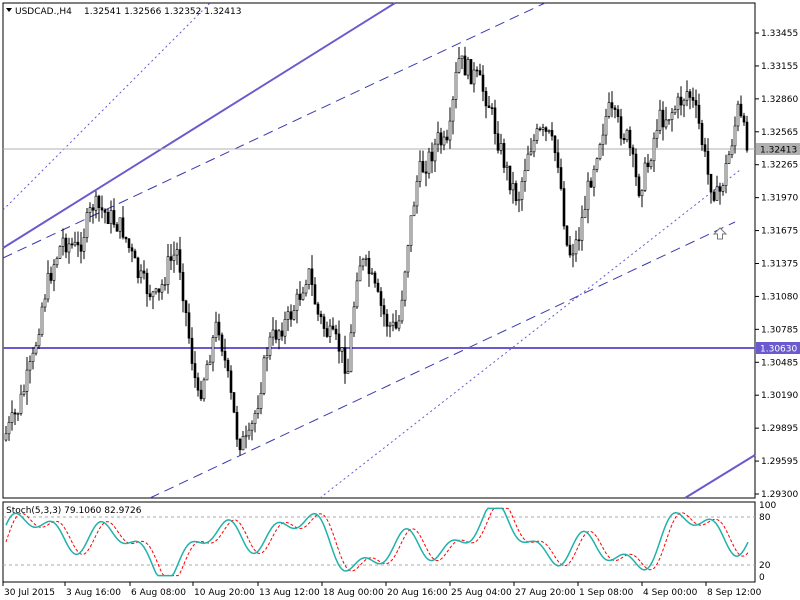 The height and width of the screenshot is (600, 800). I want to click on stochastic-main-line, so click(377, 542).